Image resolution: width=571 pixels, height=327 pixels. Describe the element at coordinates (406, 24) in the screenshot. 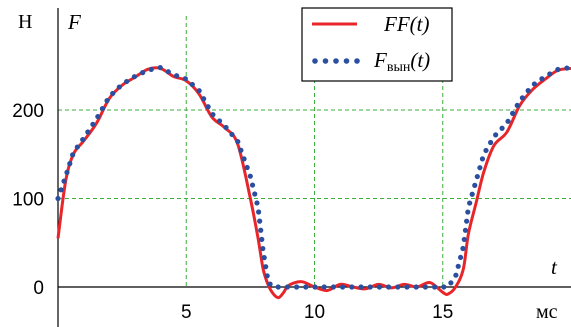

I see `legend-label-ff: FF(t)` at that location.